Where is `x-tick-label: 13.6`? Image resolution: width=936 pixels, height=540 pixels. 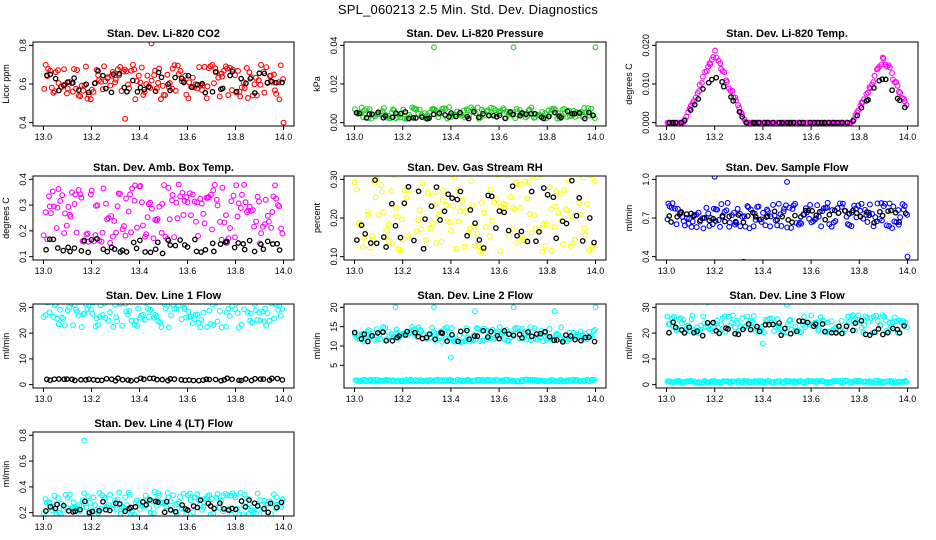
x-tick-label: 13.6 is located at coordinates (811, 399).